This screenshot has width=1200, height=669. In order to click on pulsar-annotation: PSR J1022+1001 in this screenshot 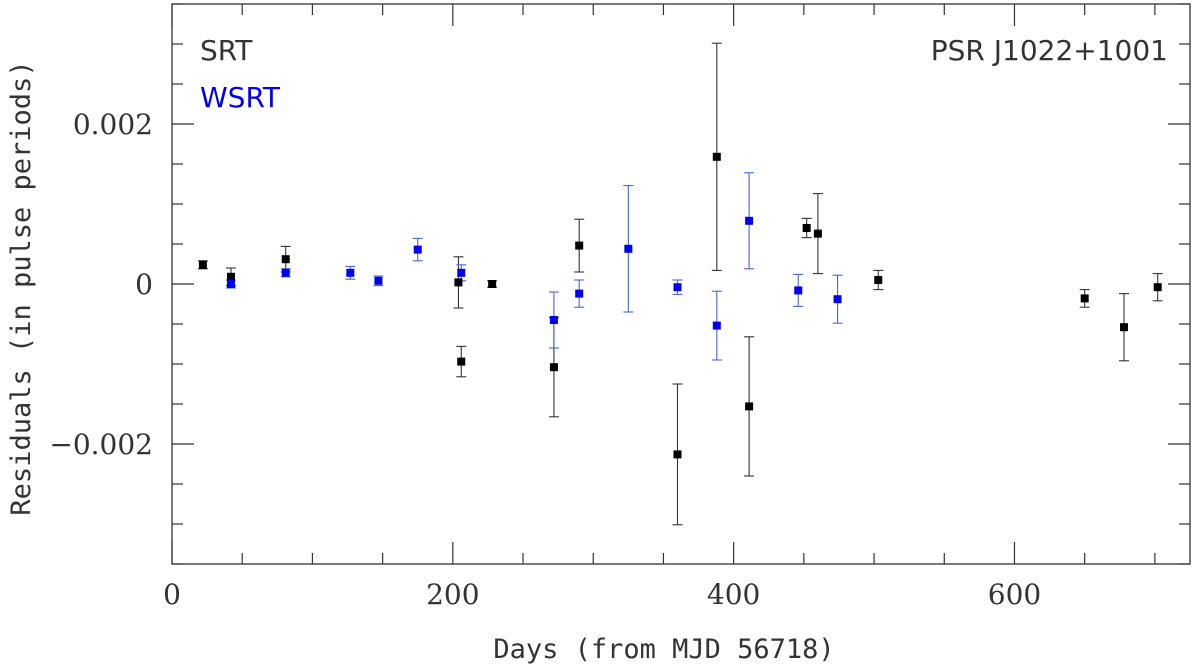, I will do `click(1049, 50)`.